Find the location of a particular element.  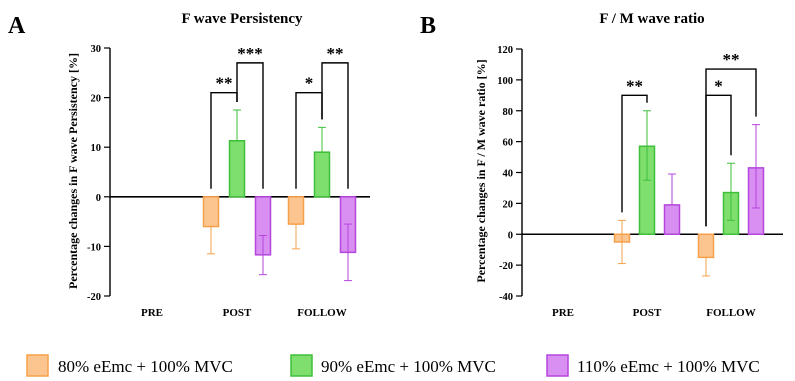

significance-label: *** is located at coordinates (250, 53).